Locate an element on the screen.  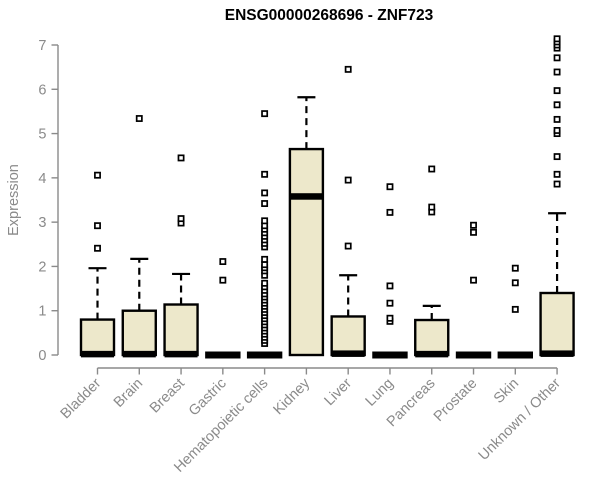
y-tick-label: 3 is located at coordinates (42, 223).